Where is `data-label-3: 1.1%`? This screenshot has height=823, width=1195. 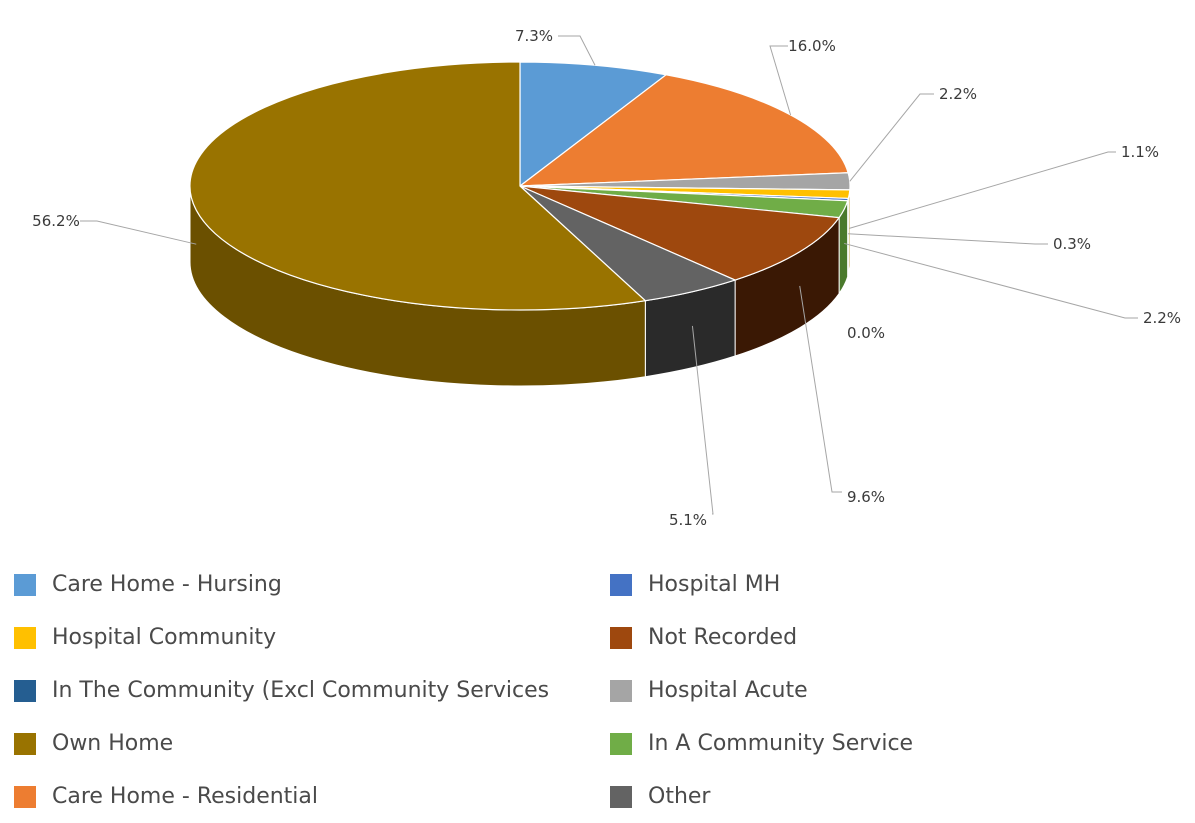
data-label-3: 1.1% is located at coordinates (1140, 152).